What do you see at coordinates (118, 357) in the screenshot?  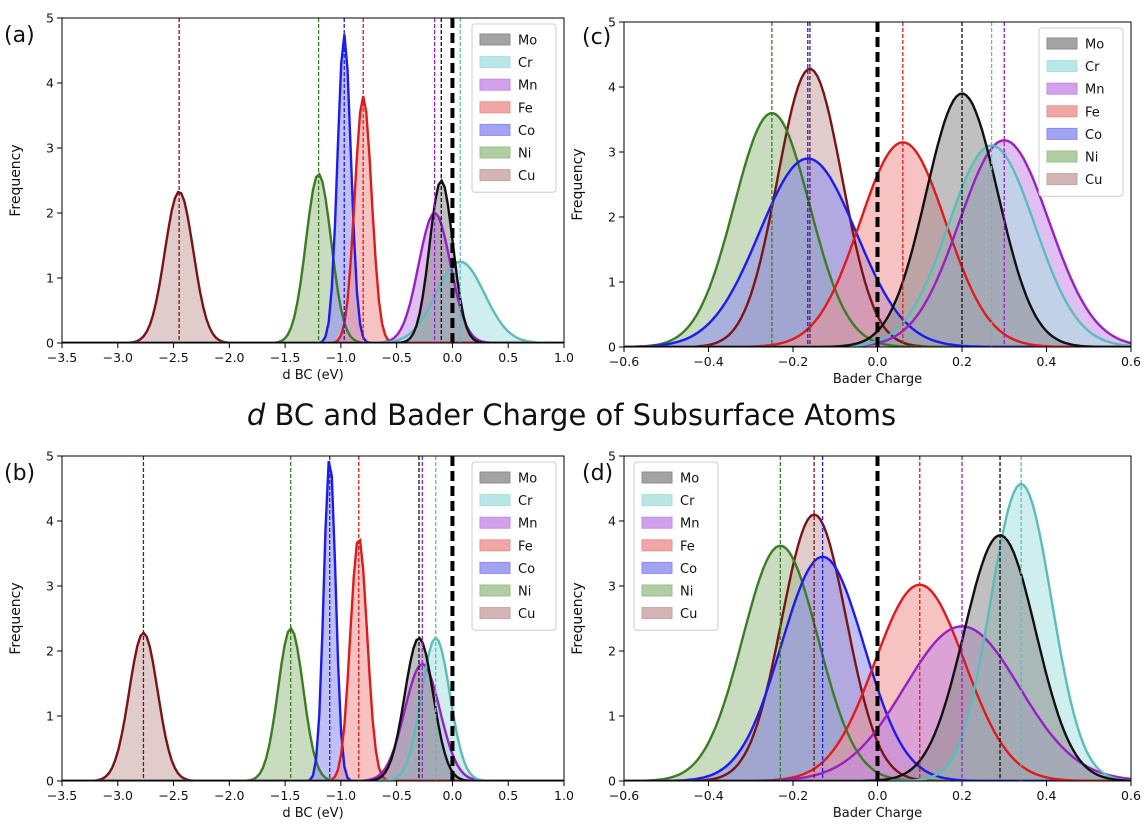 I see `x-tick-label: −3.0` at bounding box center [118, 357].